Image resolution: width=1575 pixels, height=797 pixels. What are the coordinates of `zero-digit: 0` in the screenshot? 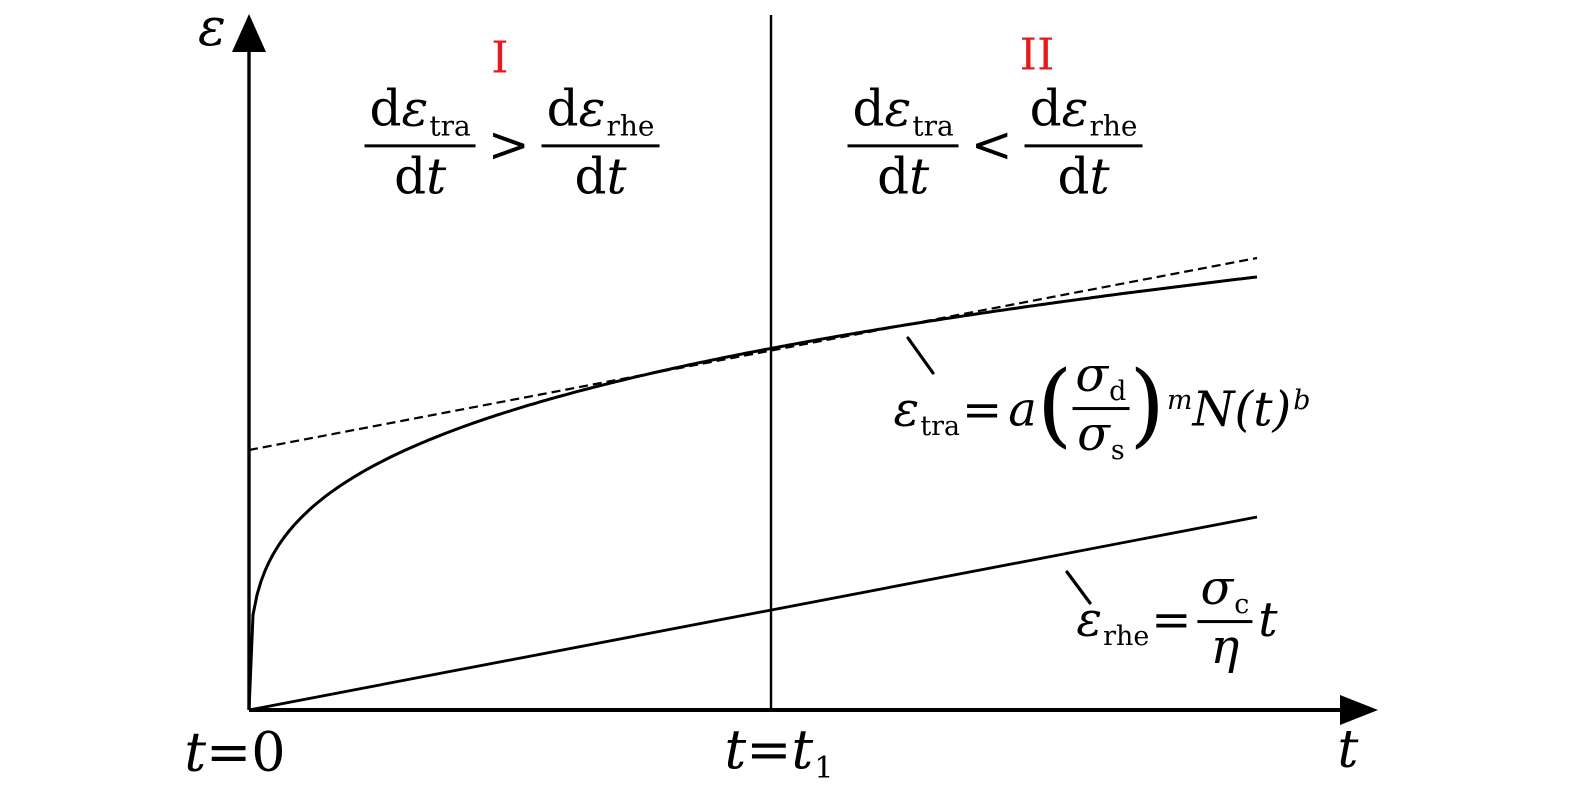 It's located at (268, 752).